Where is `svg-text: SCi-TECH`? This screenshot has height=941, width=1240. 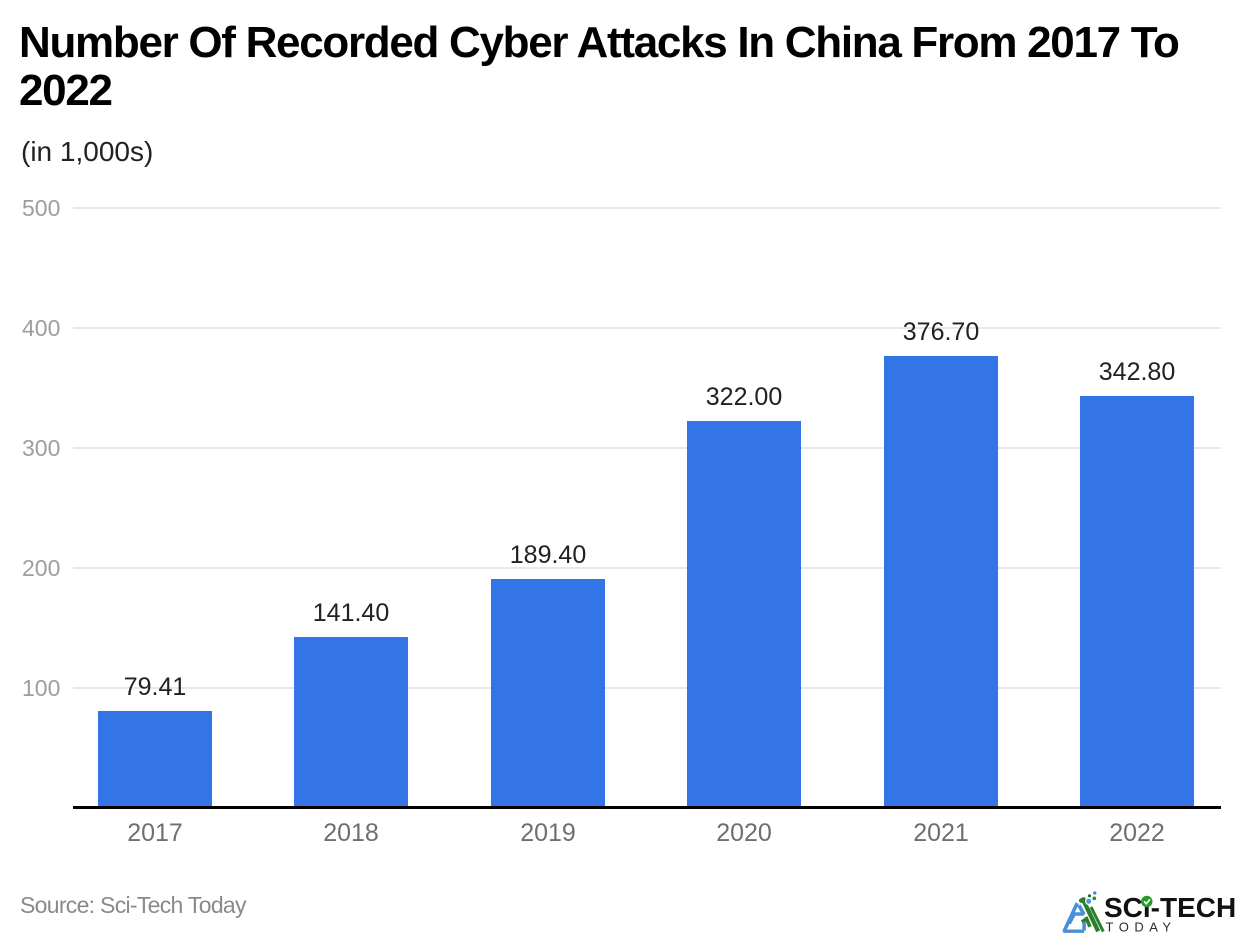 svg-text: SCi-TECH is located at coordinates (1170, 907).